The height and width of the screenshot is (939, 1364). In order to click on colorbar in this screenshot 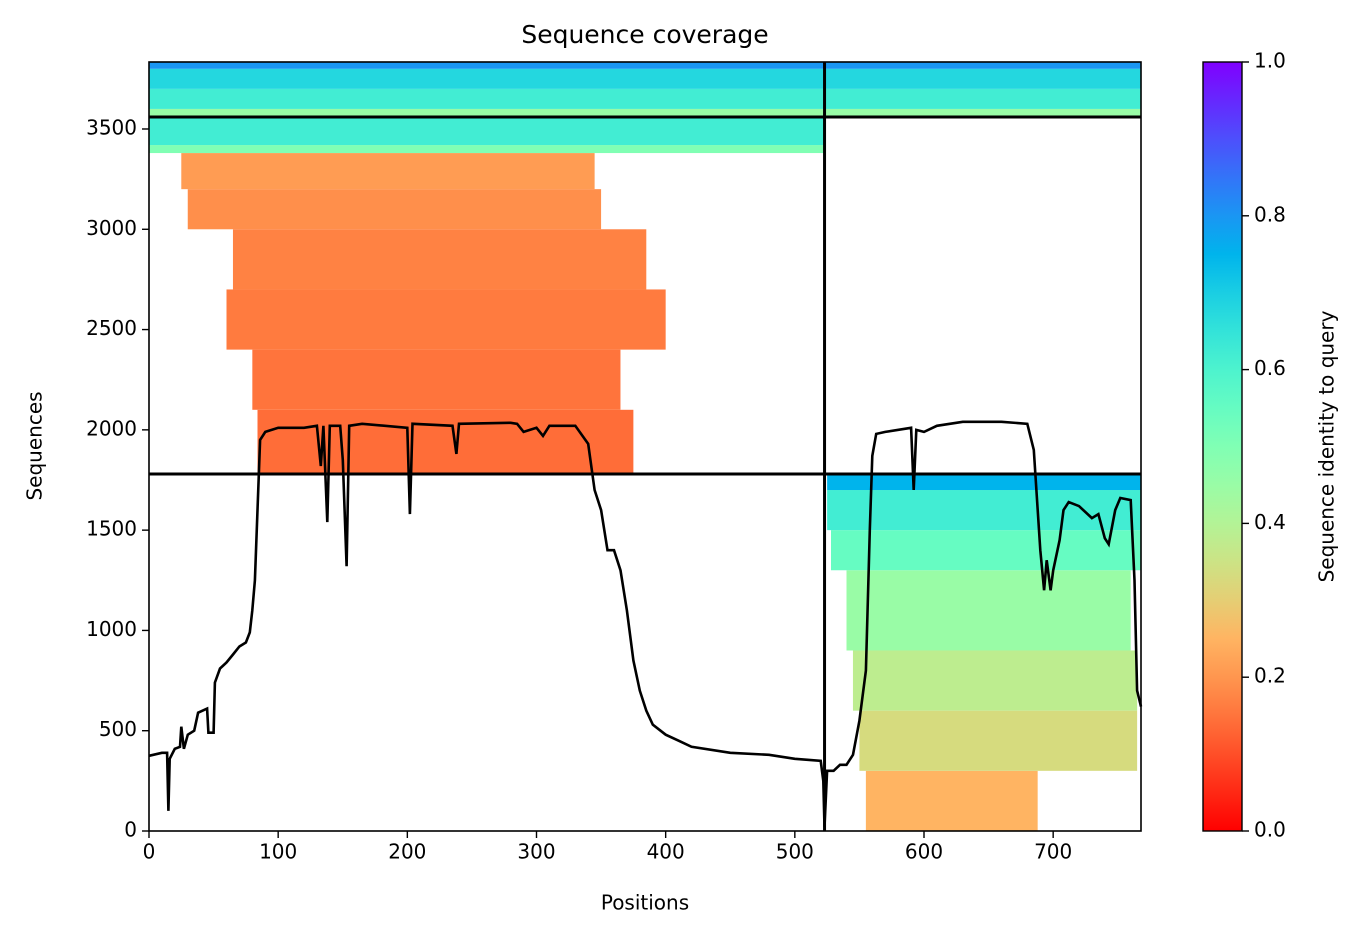, I will do `click(1222, 446)`.